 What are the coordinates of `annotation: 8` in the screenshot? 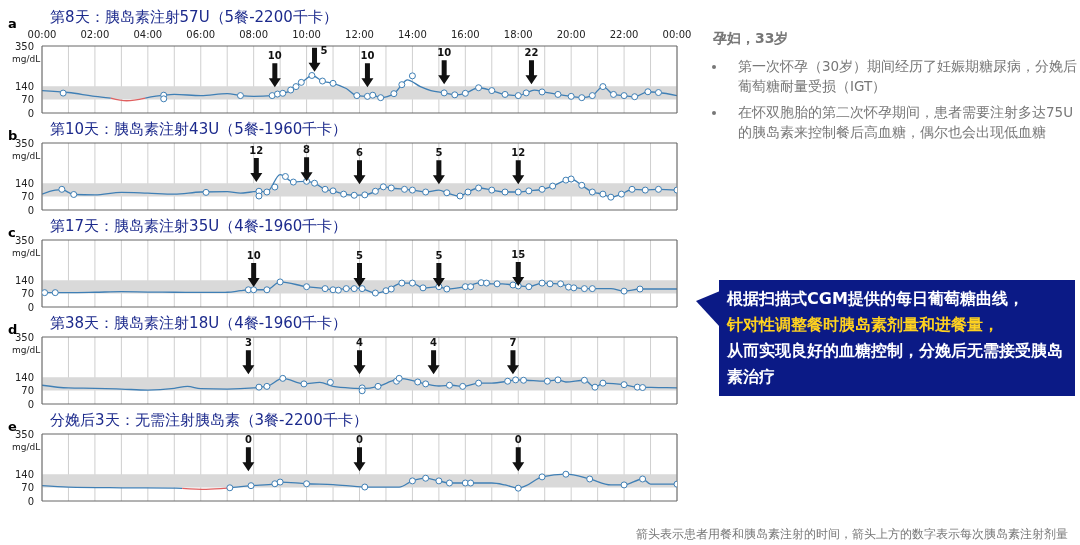 It's located at (307, 150).